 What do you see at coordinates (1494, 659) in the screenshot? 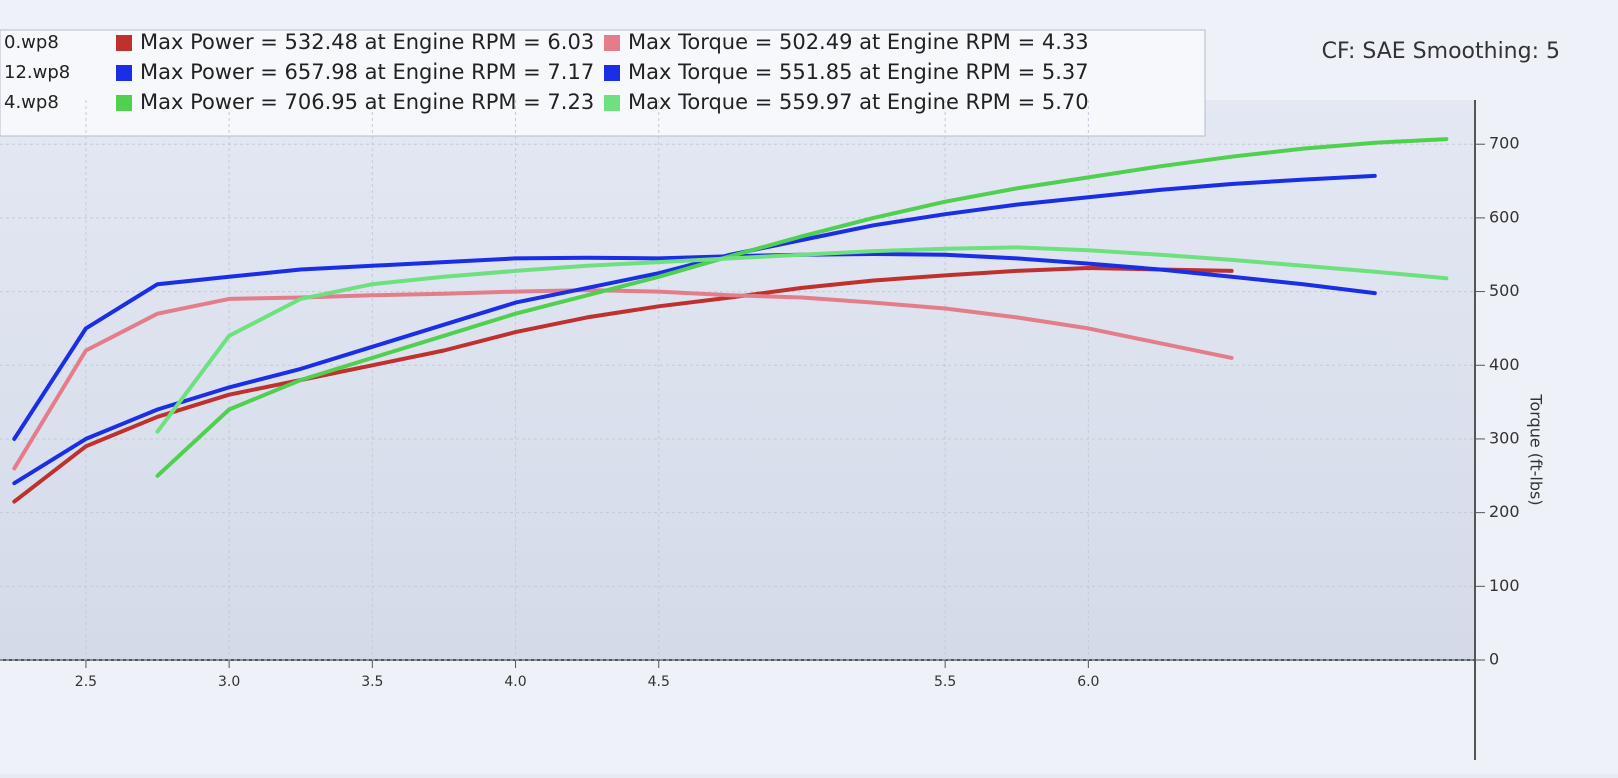
I see `y-tick-label: 0` at bounding box center [1494, 659].